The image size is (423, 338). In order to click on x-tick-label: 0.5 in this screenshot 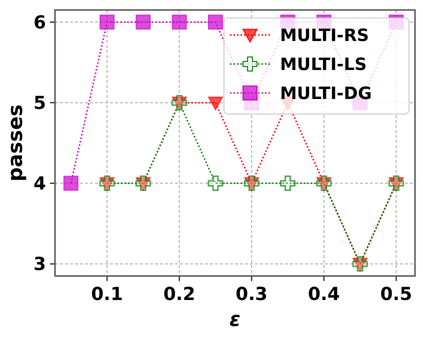, I will do `click(396, 294)`.